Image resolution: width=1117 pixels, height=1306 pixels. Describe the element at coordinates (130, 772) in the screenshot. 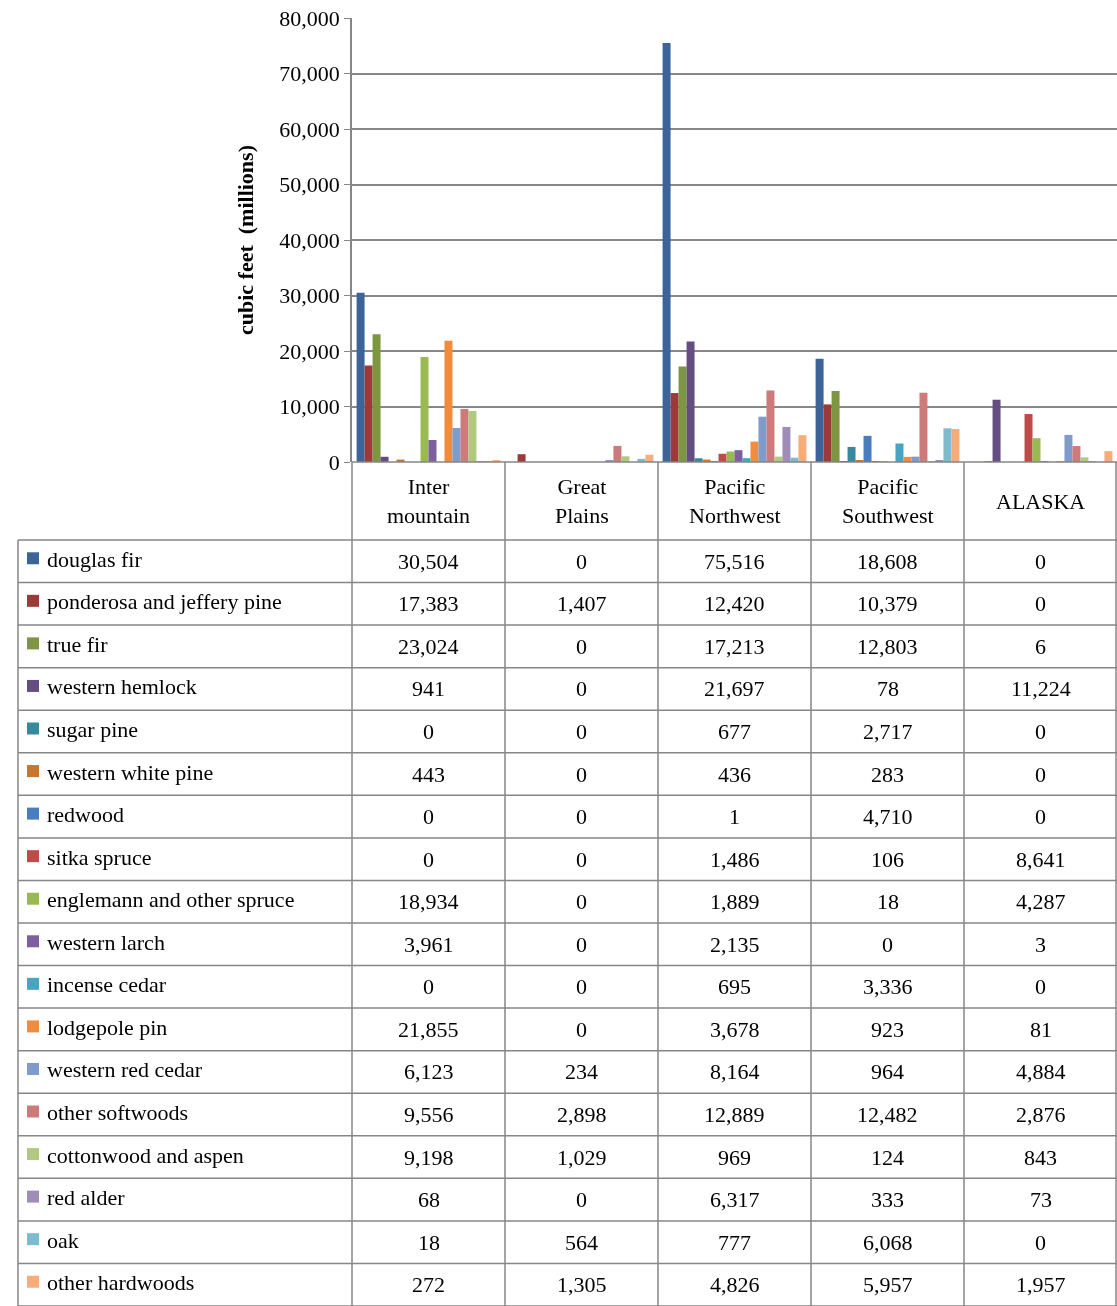

I see `legend-label: western white pine` at that location.